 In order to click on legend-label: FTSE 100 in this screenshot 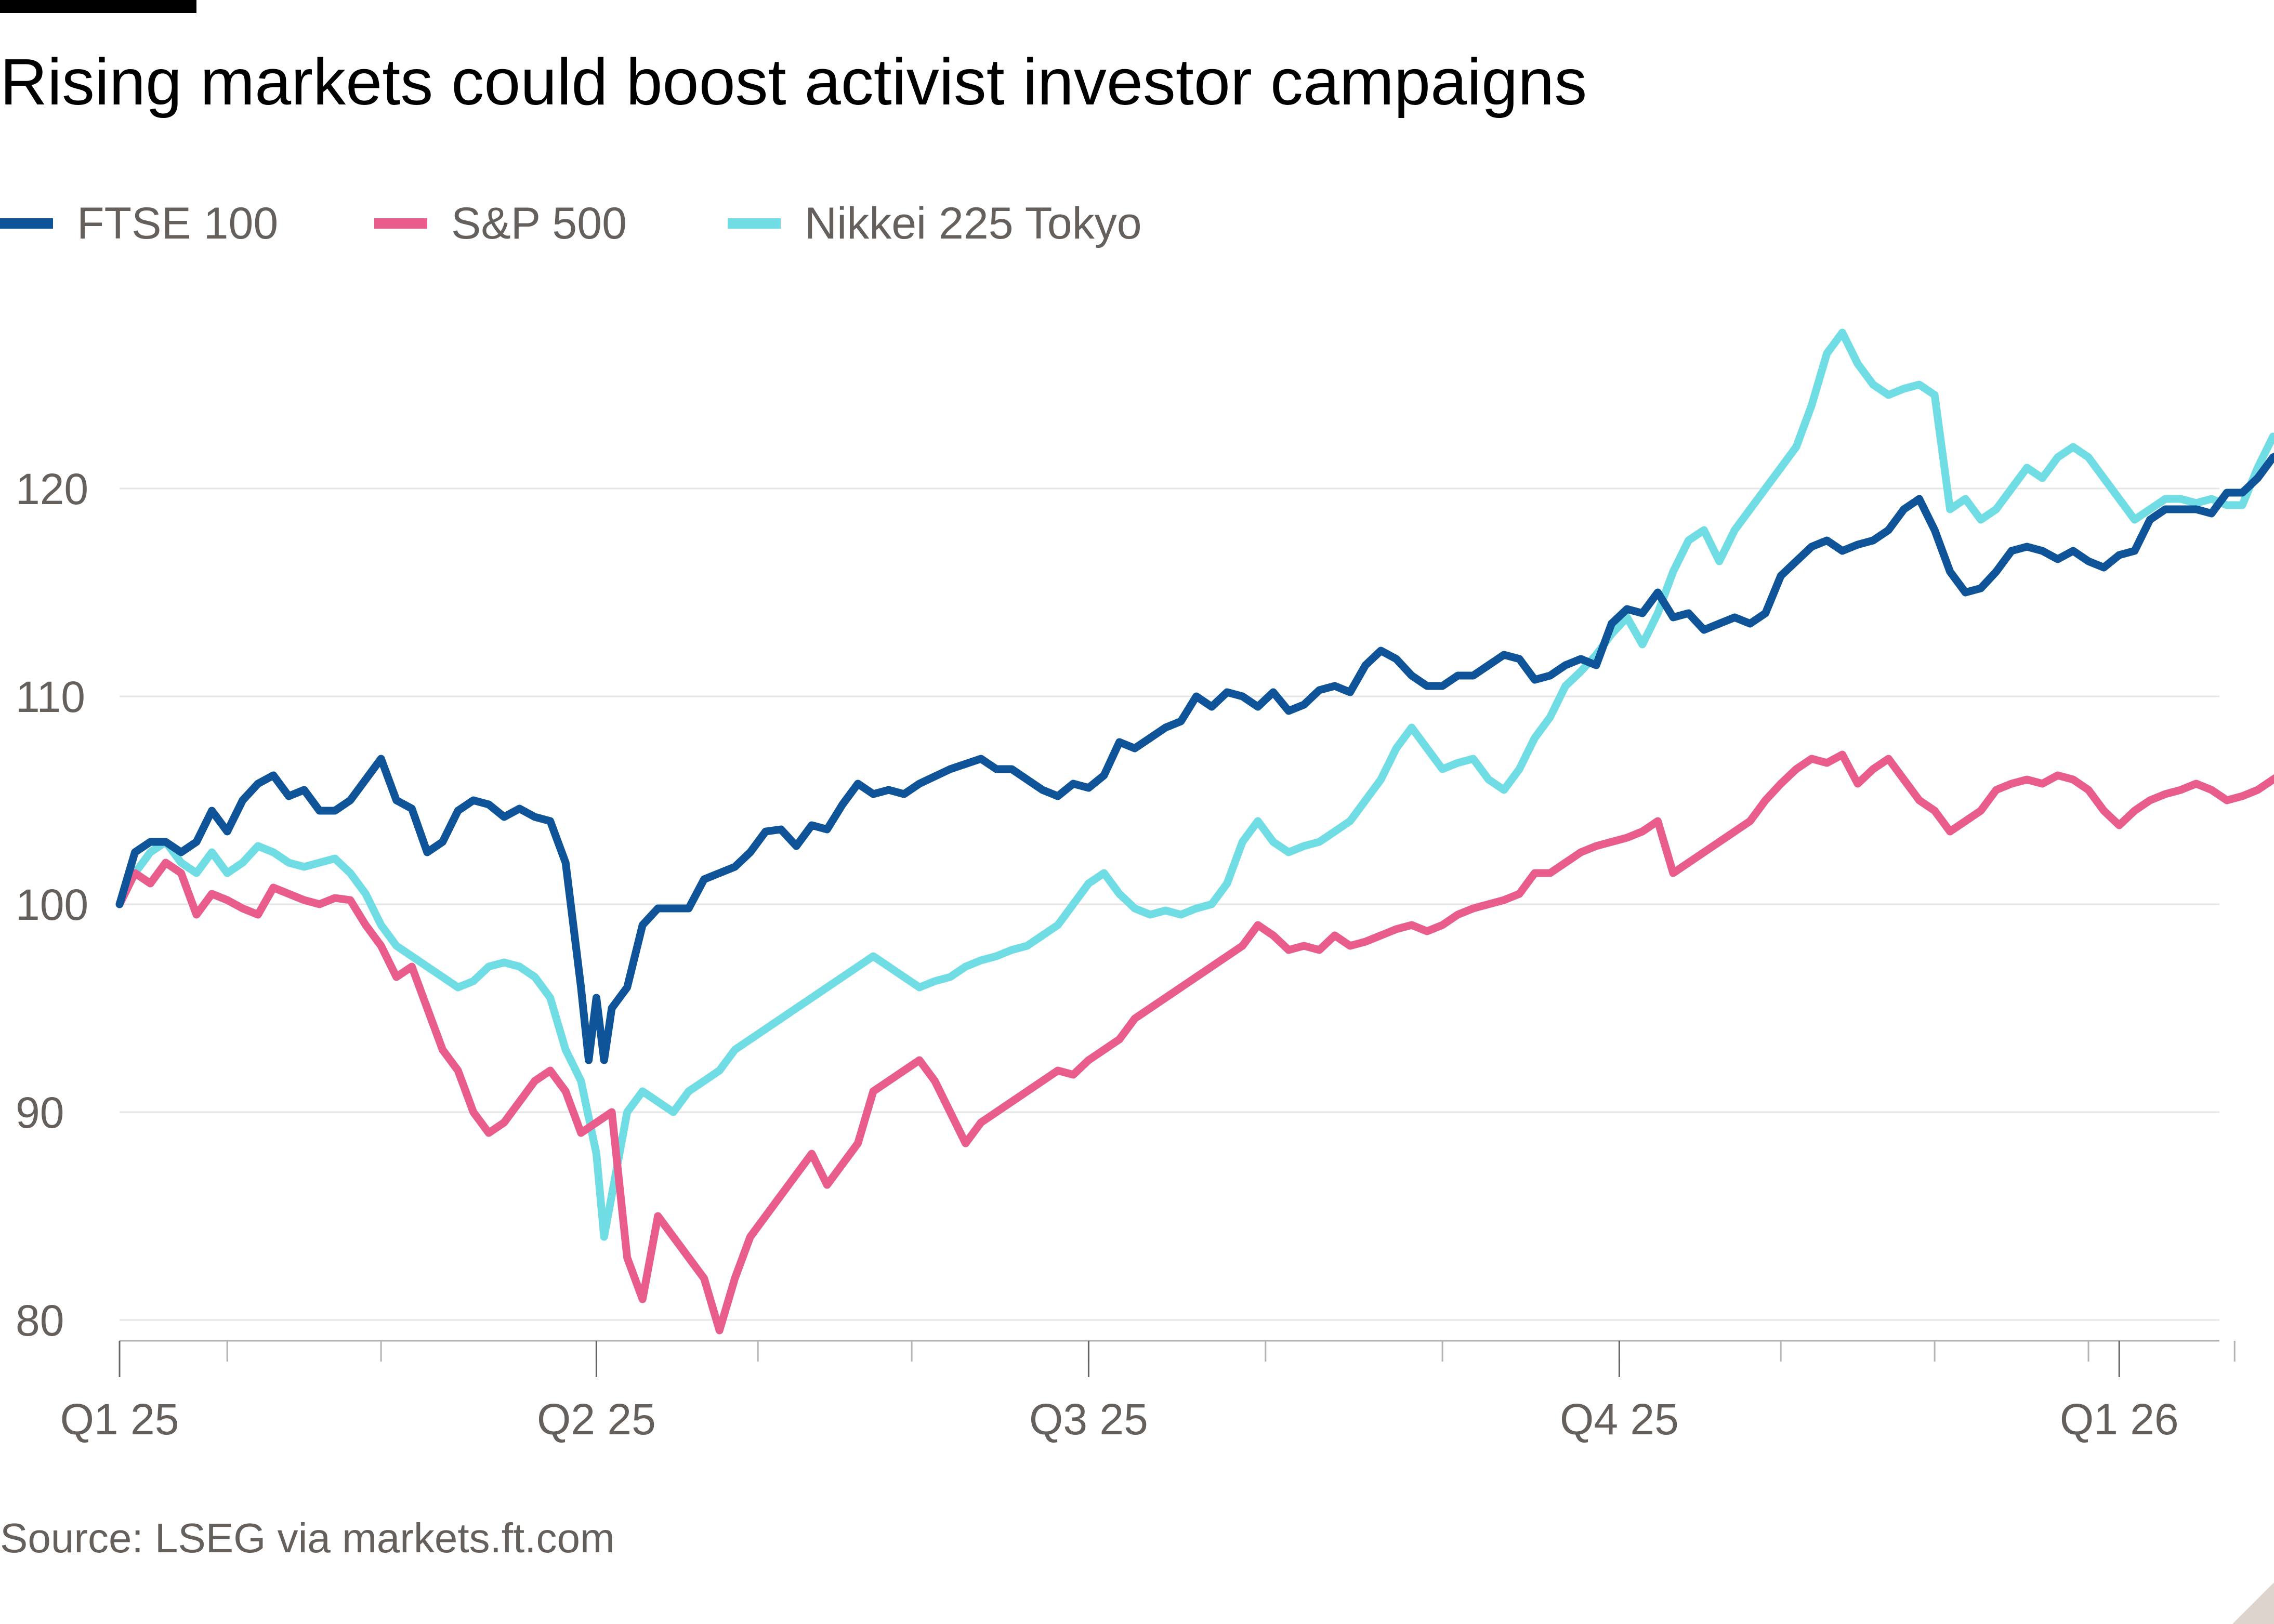, I will do `click(178, 223)`.